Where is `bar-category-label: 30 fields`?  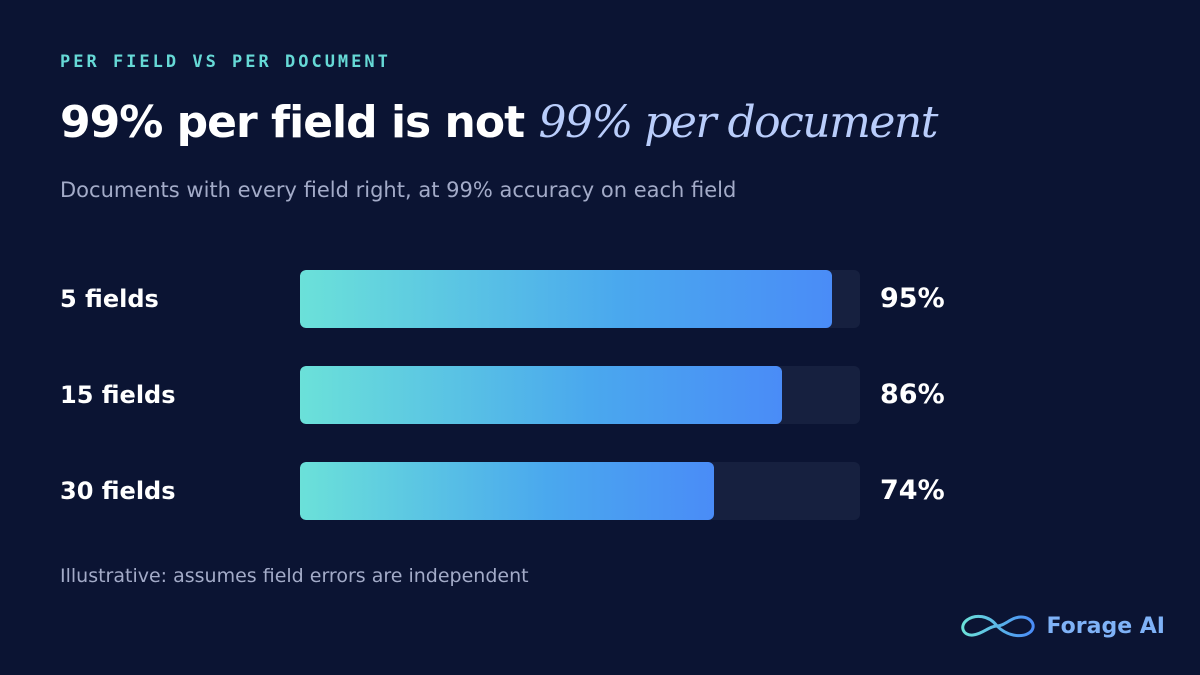 bar-category-label: 30 fields is located at coordinates (118, 491).